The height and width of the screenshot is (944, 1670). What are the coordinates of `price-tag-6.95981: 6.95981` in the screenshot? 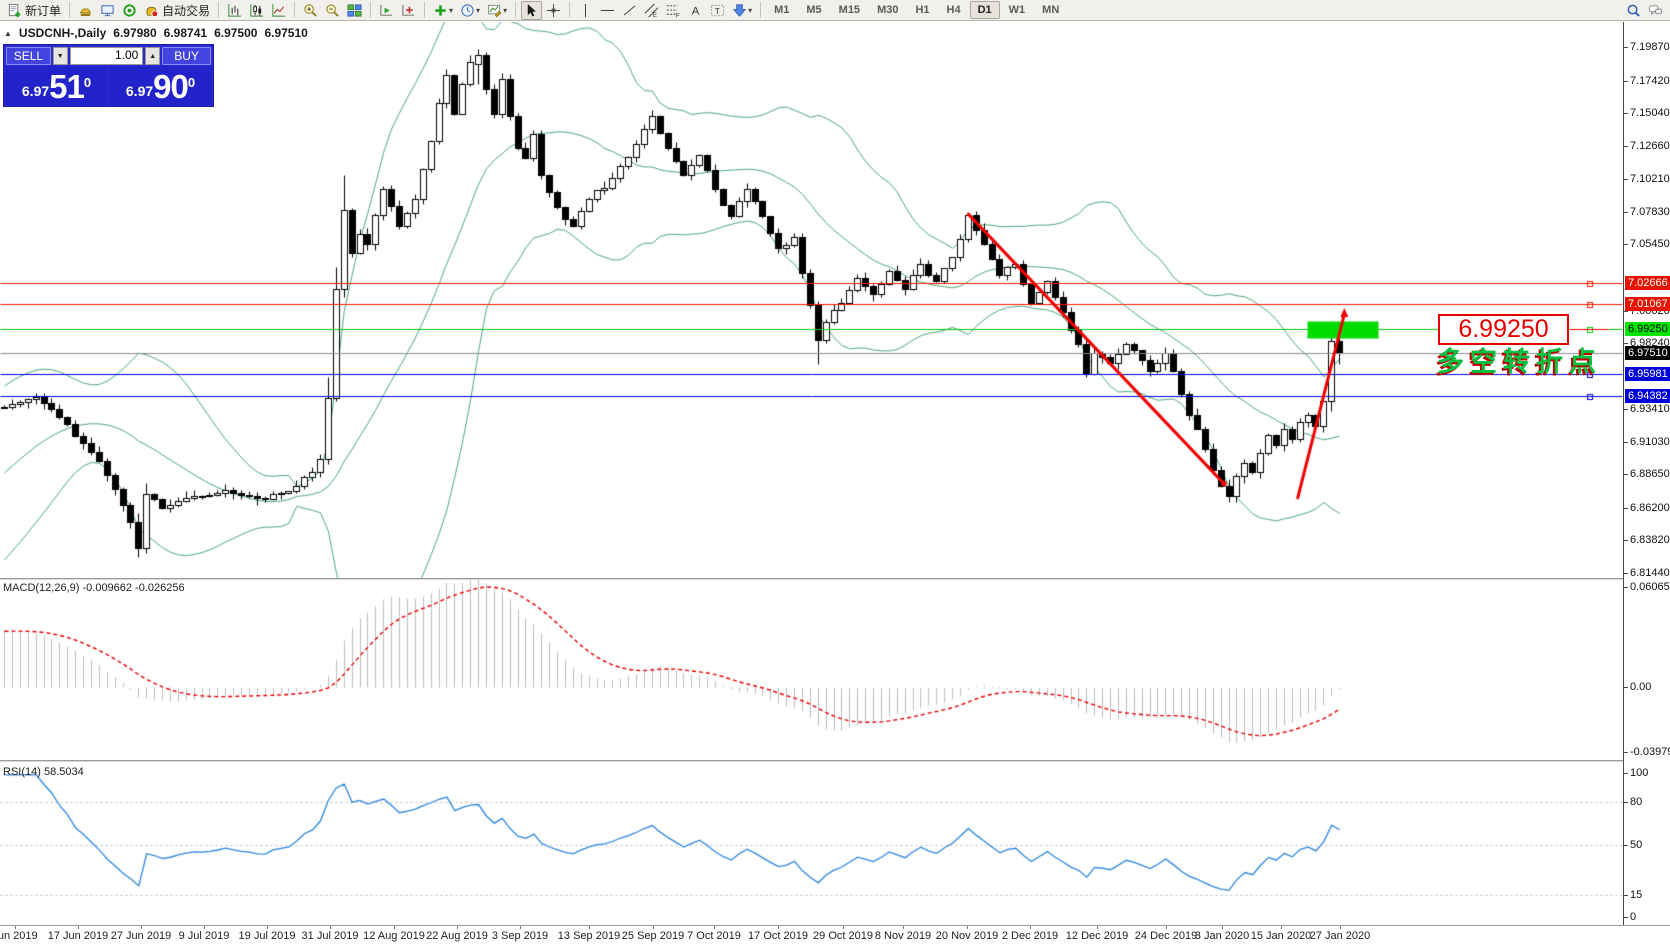 It's located at (1647, 374).